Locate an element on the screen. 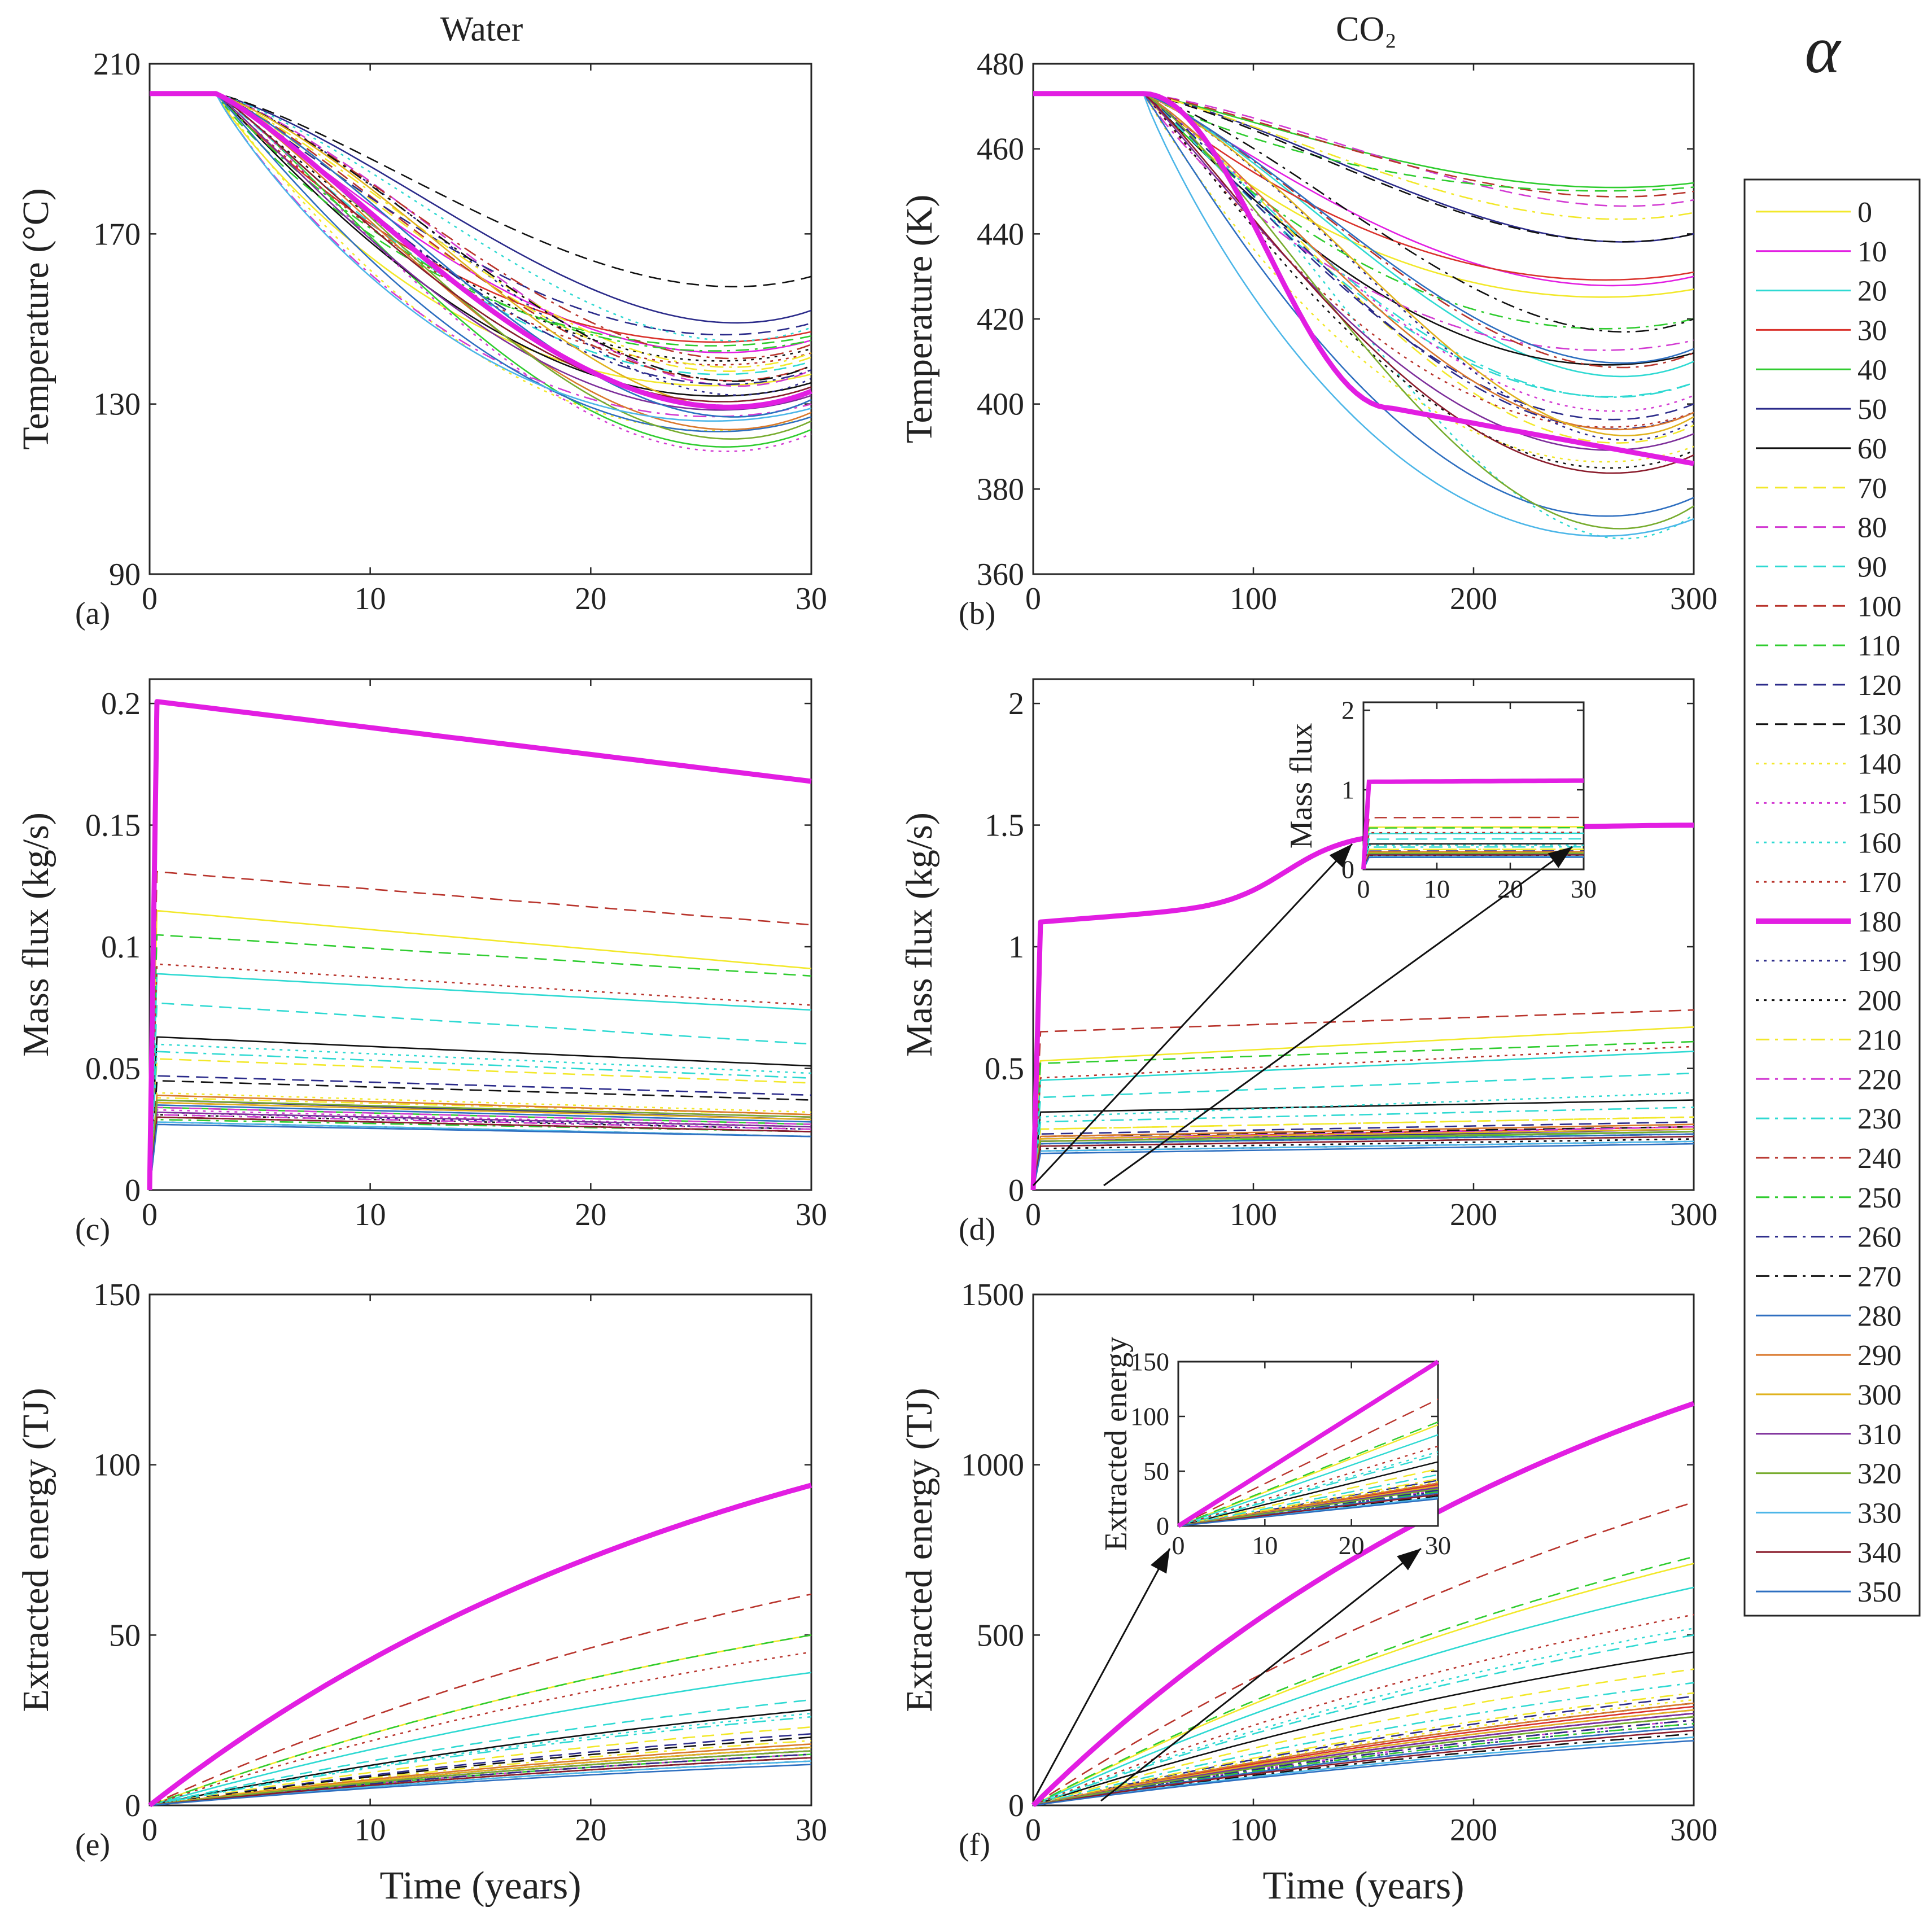 The height and width of the screenshot is (1929, 1932). x-tick-label: 100 is located at coordinates (1253, 598).